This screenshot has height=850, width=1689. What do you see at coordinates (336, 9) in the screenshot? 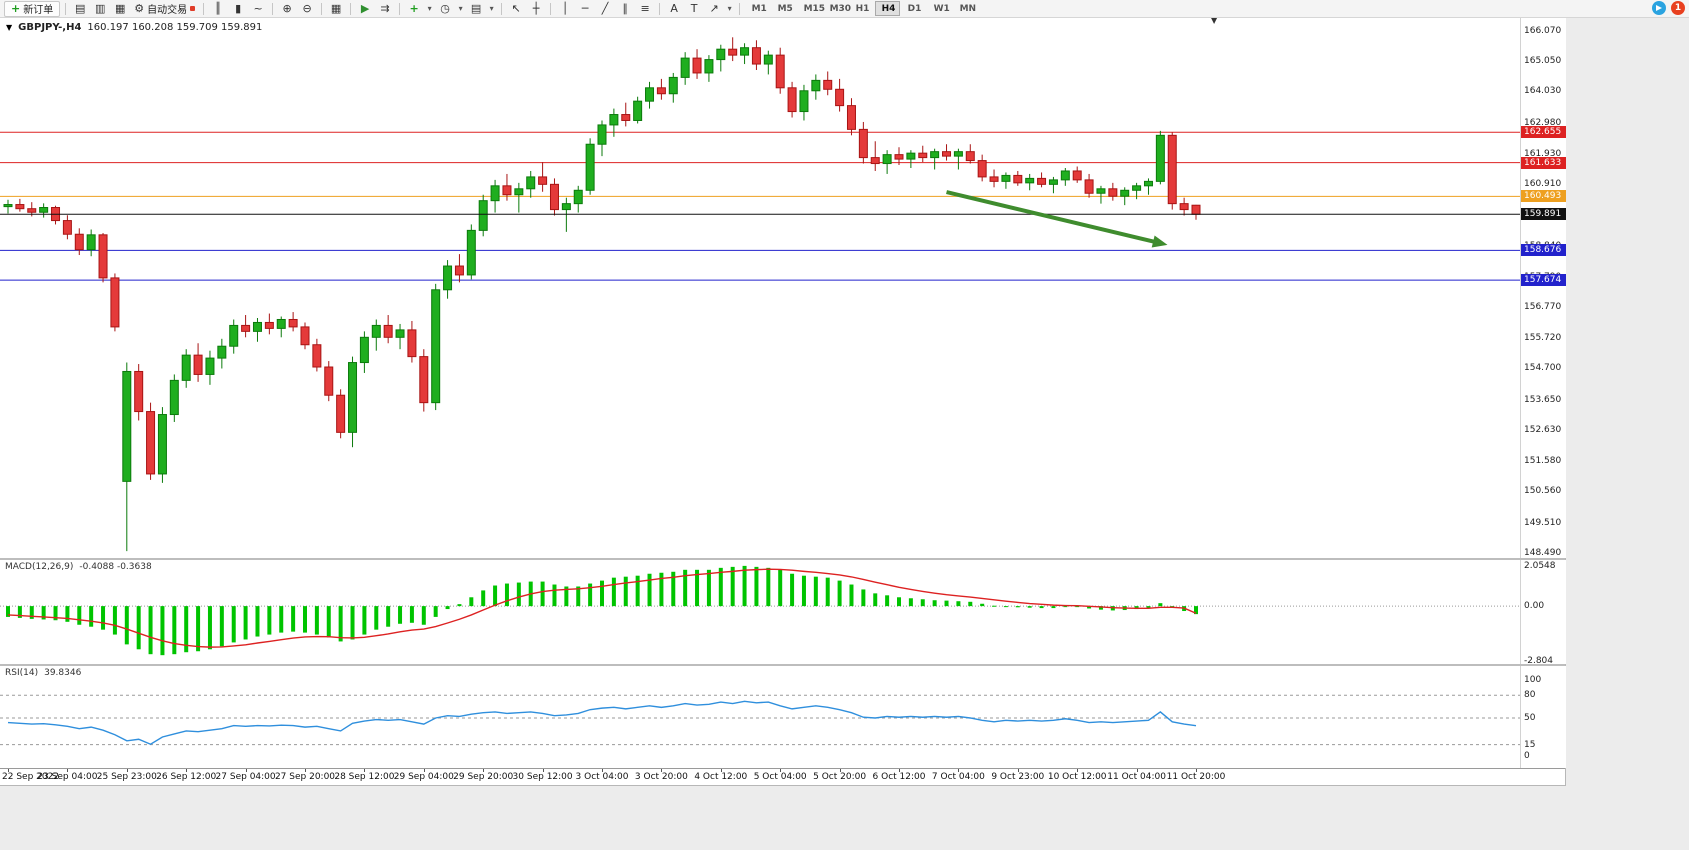
I see `tile-windows-button: ▦` at bounding box center [336, 9].